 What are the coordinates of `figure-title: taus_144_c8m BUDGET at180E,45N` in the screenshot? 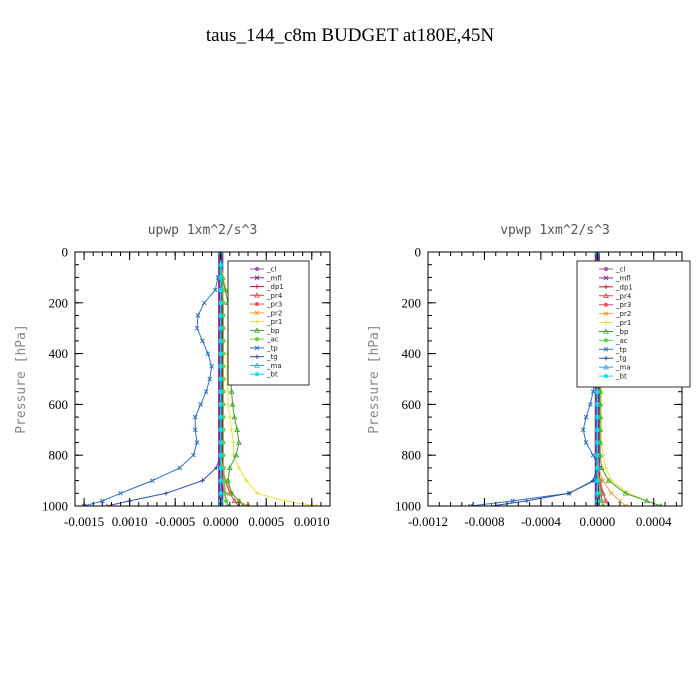 It's located at (350, 35).